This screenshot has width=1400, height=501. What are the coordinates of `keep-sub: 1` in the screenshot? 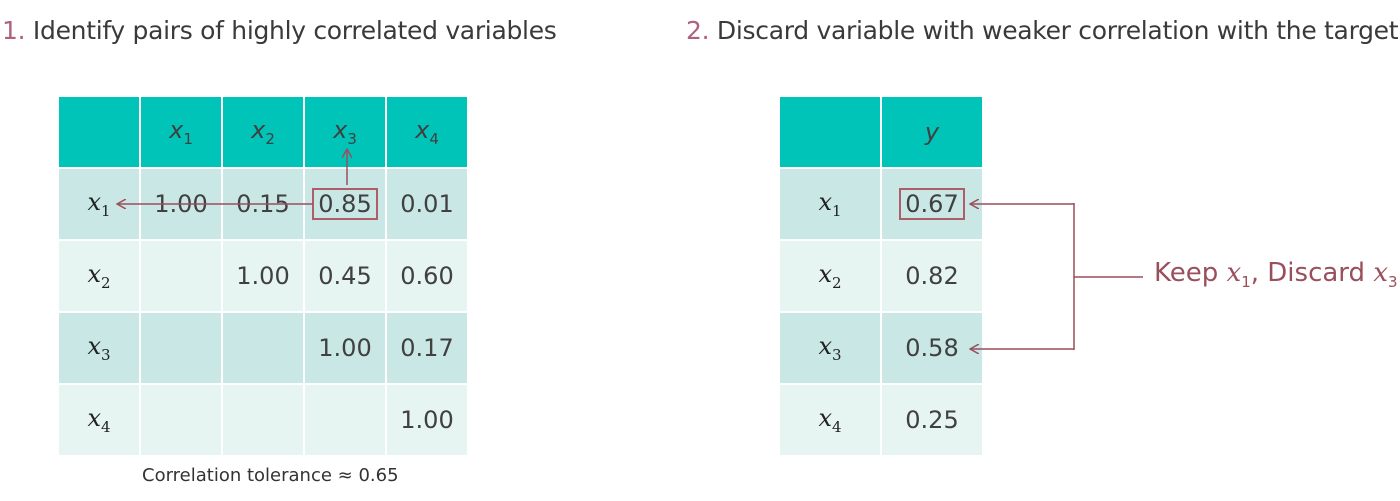 It's located at (1246, 282).